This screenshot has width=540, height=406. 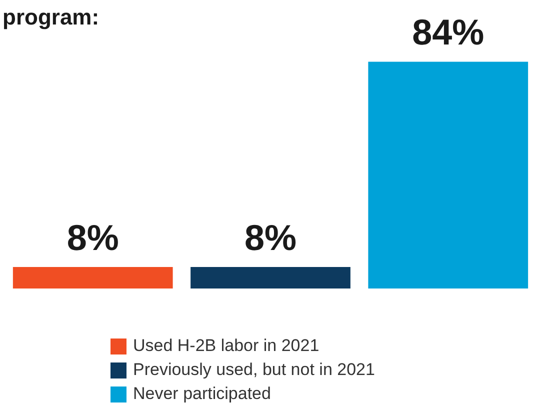 What do you see at coordinates (226, 346) in the screenshot?
I see `legend-label: Used H-2B labor in 2021` at bounding box center [226, 346].